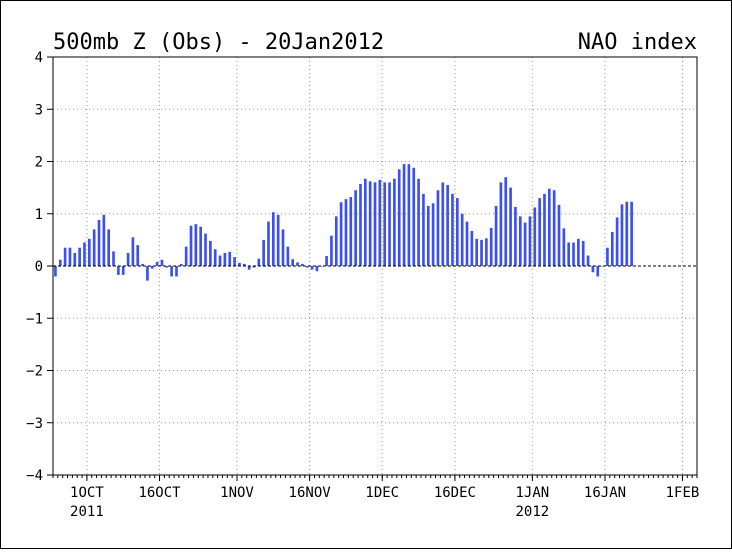 Image resolution: width=732 pixels, height=554 pixels. Describe the element at coordinates (237, 493) in the screenshot. I see `x-tick-label: 1NOV` at that location.